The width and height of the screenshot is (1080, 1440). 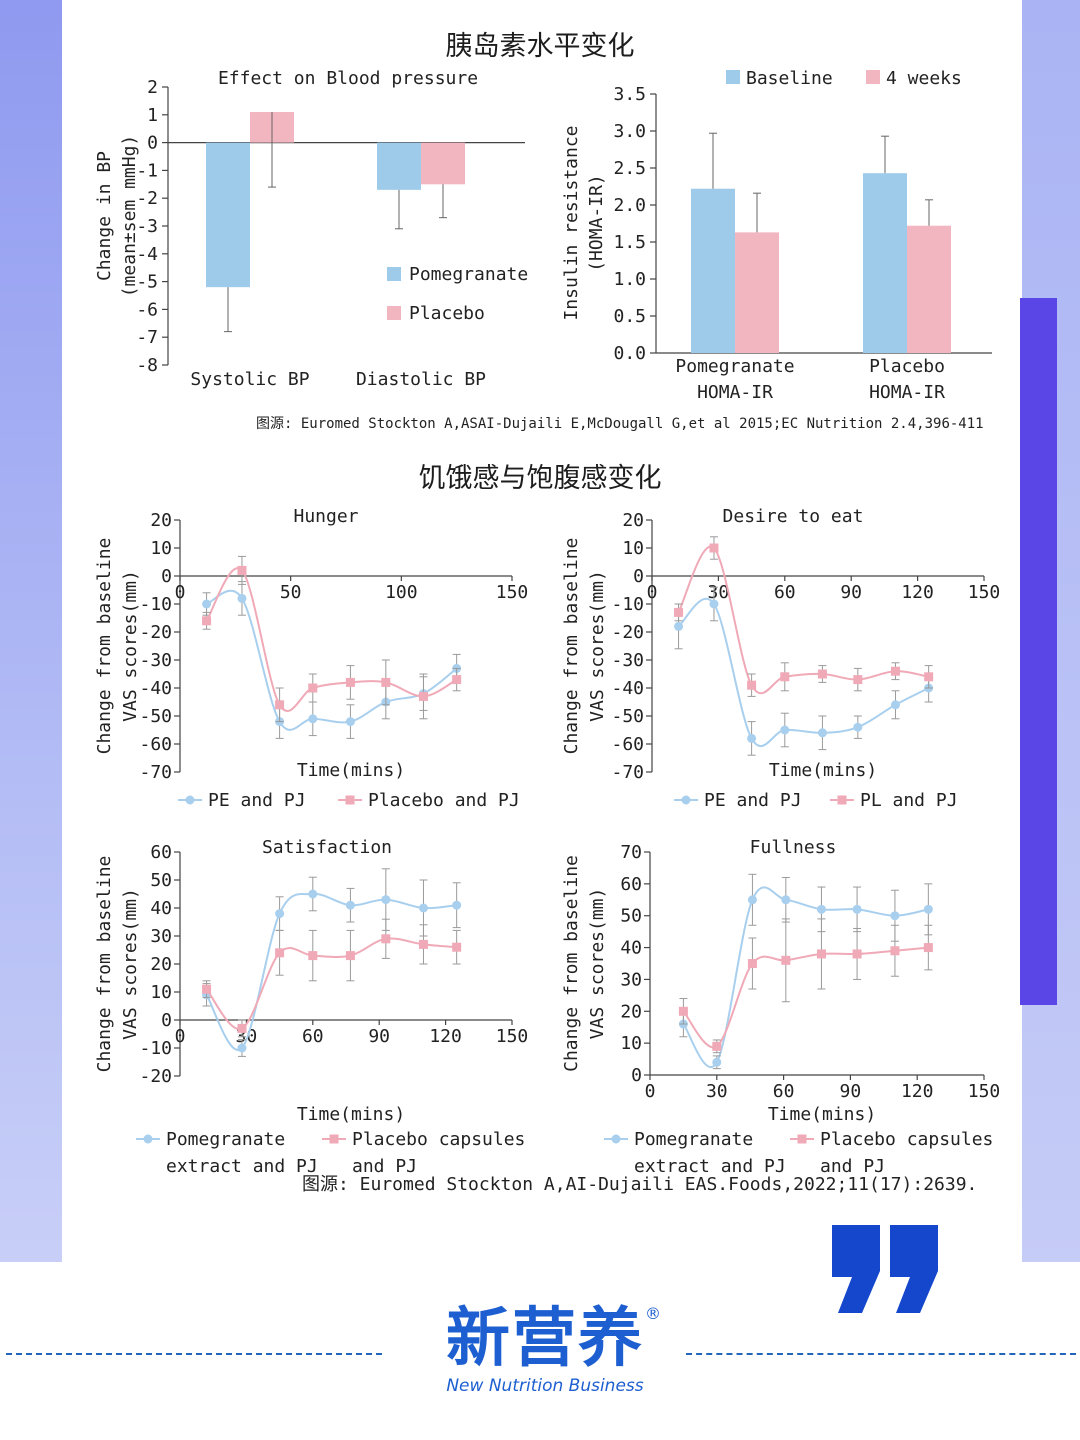 I want to click on homa-bar-baseline, so click(x=885, y=263).